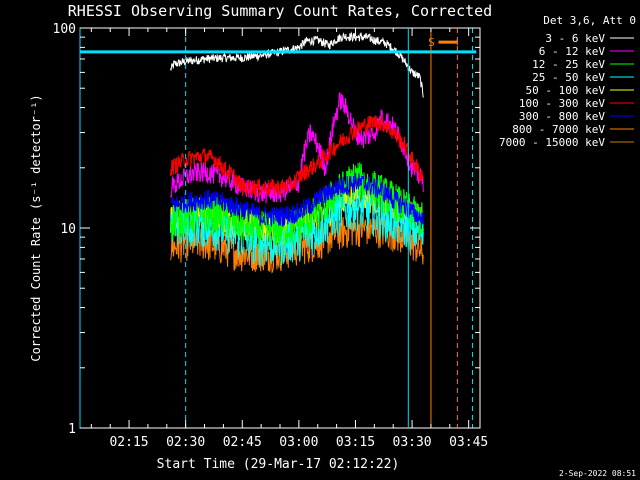 This screenshot has height=480, width=640. I want to click on legend-label-1: 6 - 12 keV, so click(572, 51).